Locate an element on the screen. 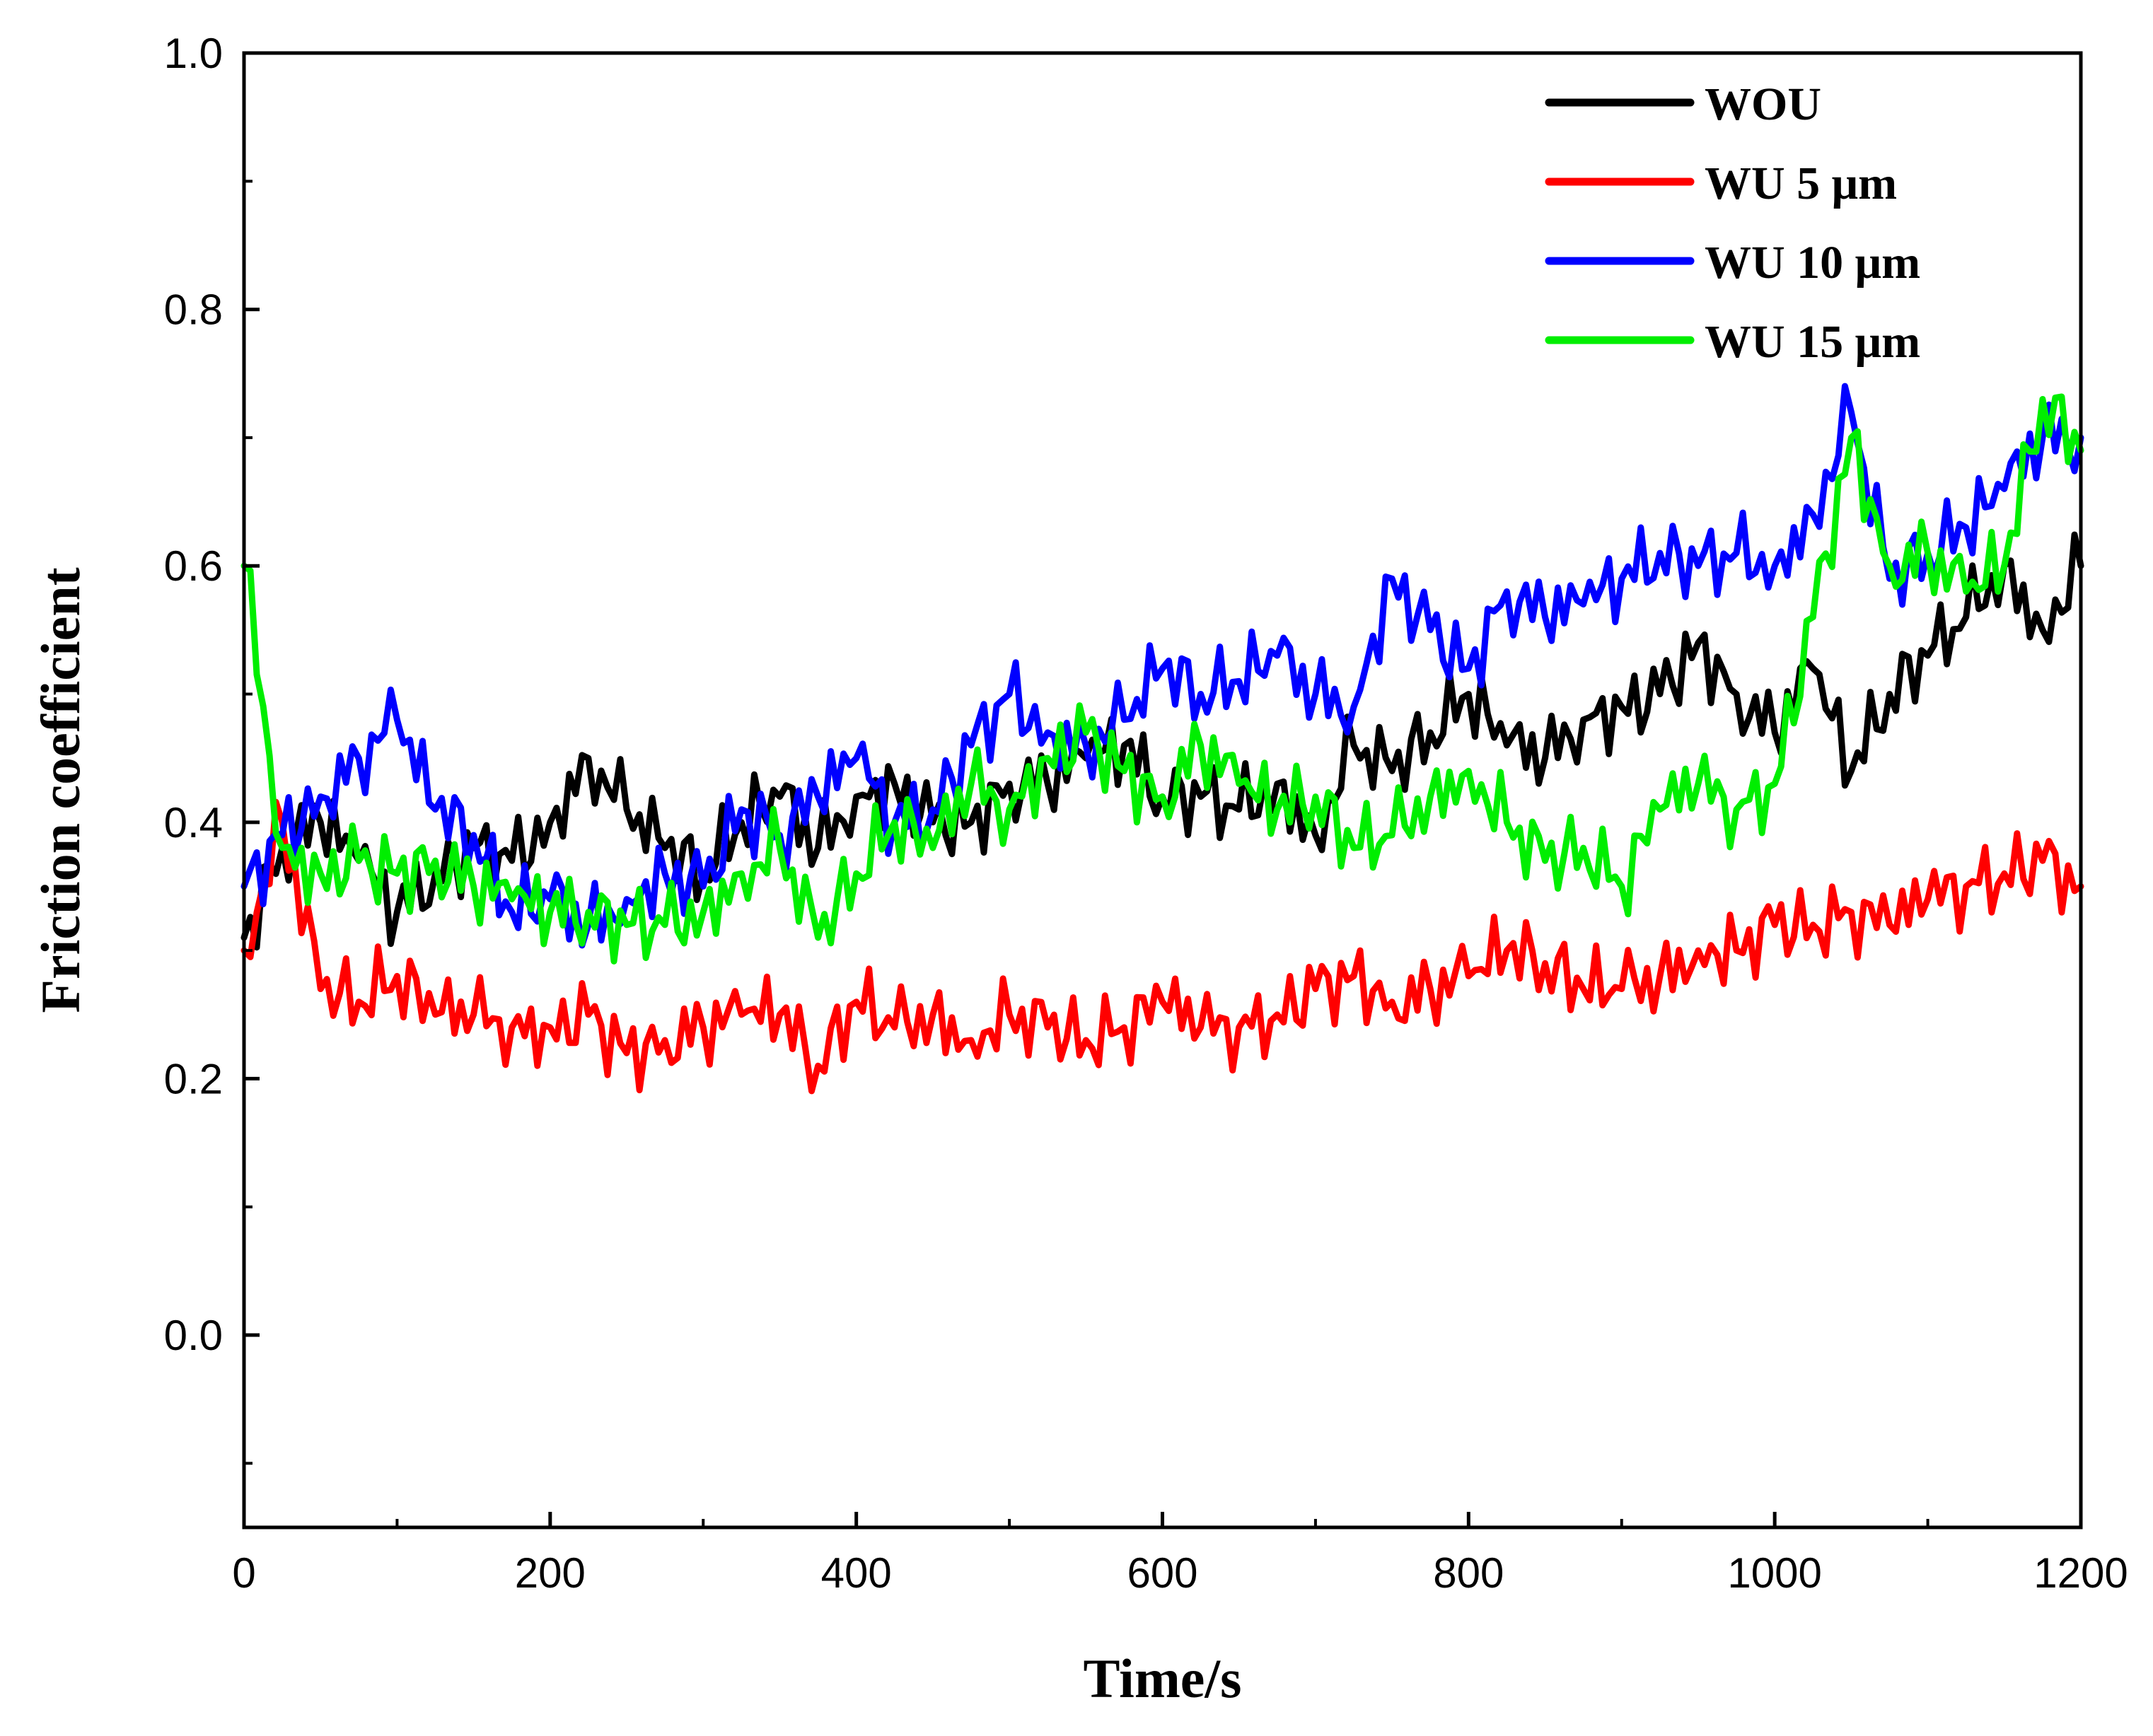 This screenshot has height=1736, width=2153. x-axis: 0 200 400 600 800 1000 1200 is located at coordinates (1180, 1554).